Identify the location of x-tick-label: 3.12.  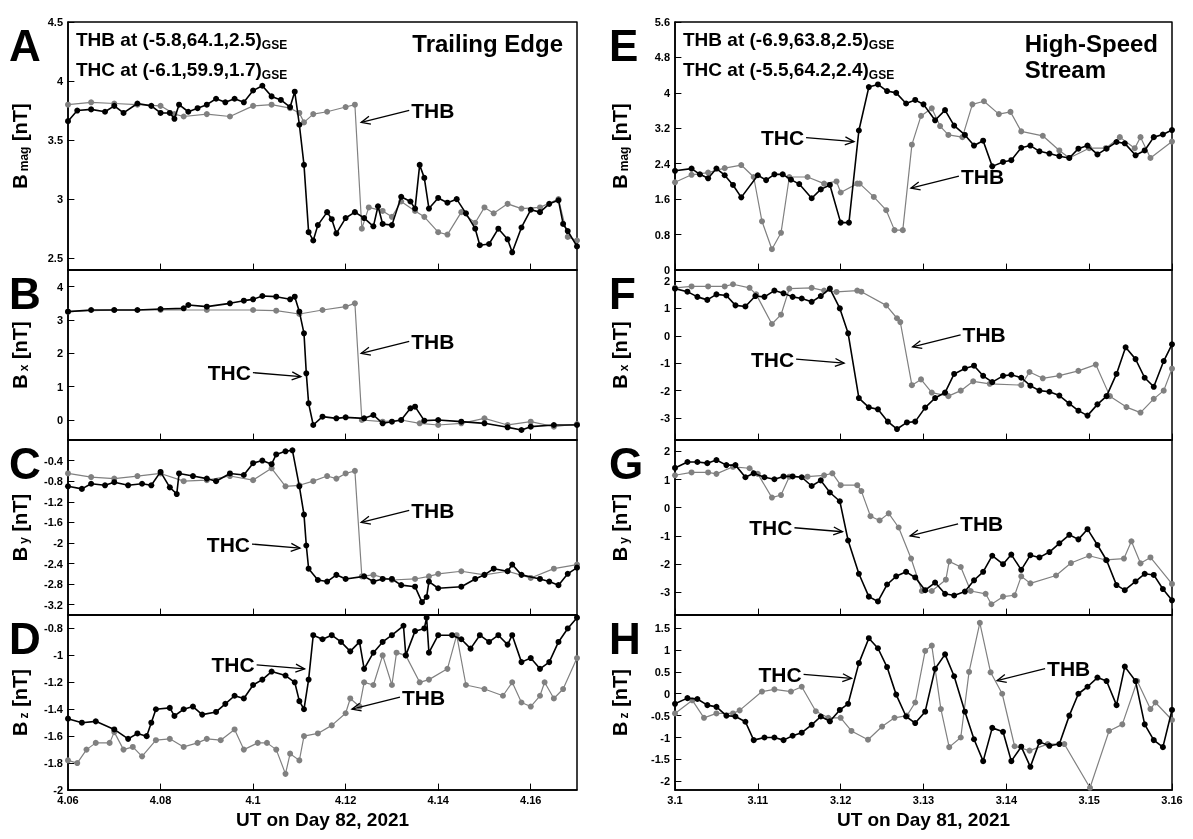
(840, 799).